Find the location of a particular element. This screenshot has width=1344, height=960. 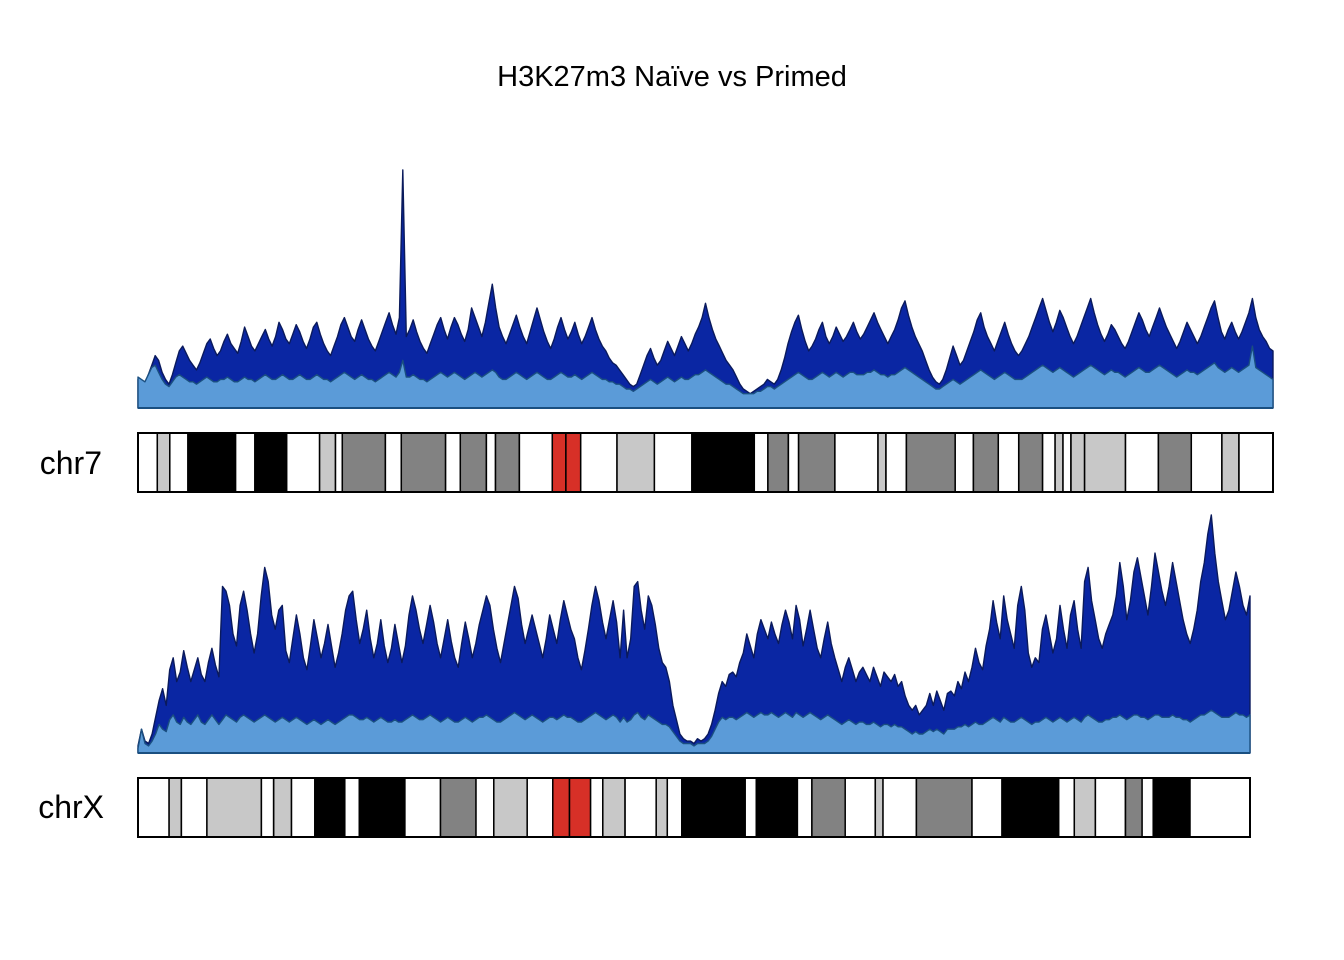

chrX-ideogram-outline is located at coordinates (694, 807).